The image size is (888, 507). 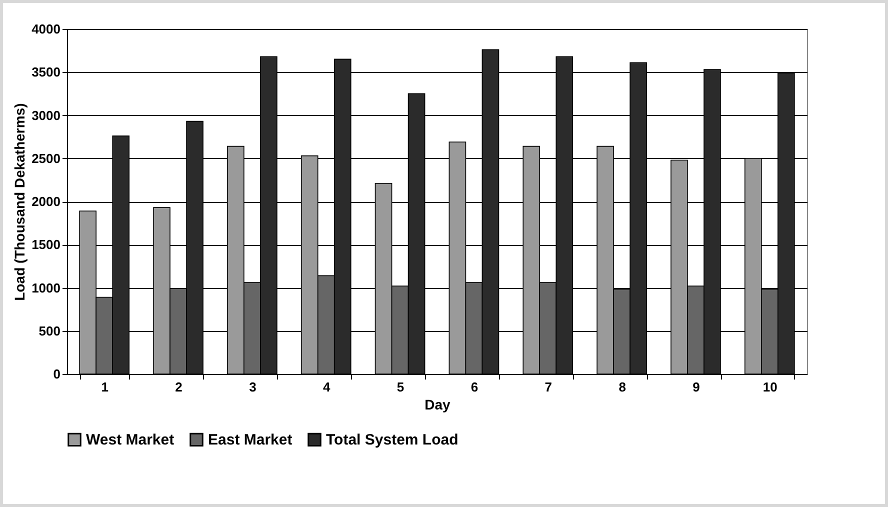 What do you see at coordinates (250, 440) in the screenshot?
I see `legend-label: East Market` at bounding box center [250, 440].